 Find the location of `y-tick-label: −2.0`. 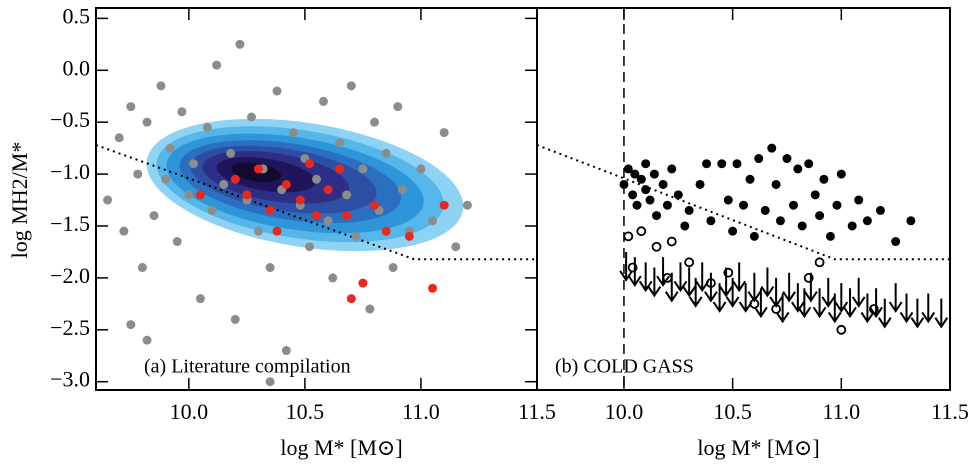

y-tick-label: −2.0 is located at coordinates (70, 275).